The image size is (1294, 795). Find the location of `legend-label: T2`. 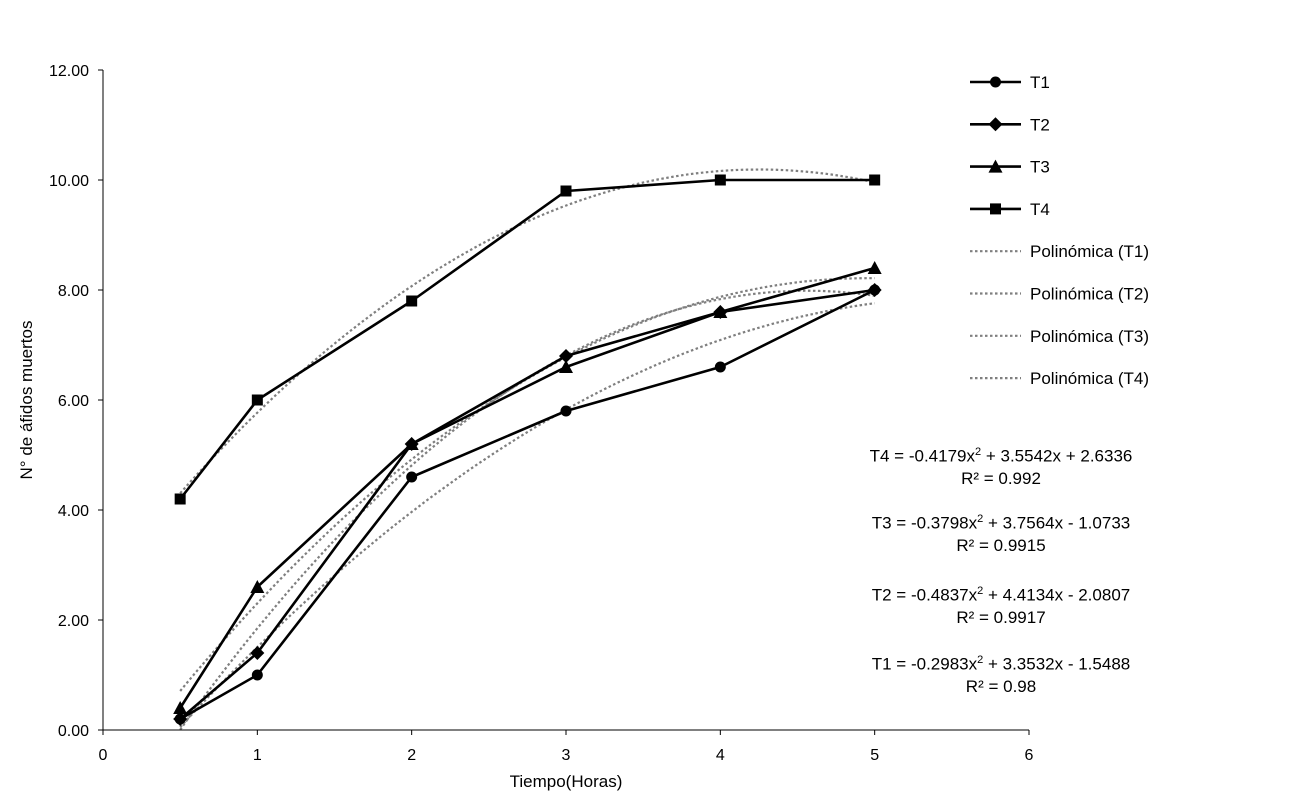

legend-label: T2 is located at coordinates (1040, 124).